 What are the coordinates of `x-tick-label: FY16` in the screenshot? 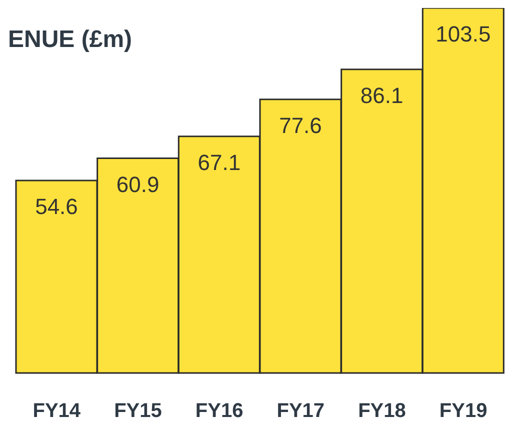 It's located at (219, 411).